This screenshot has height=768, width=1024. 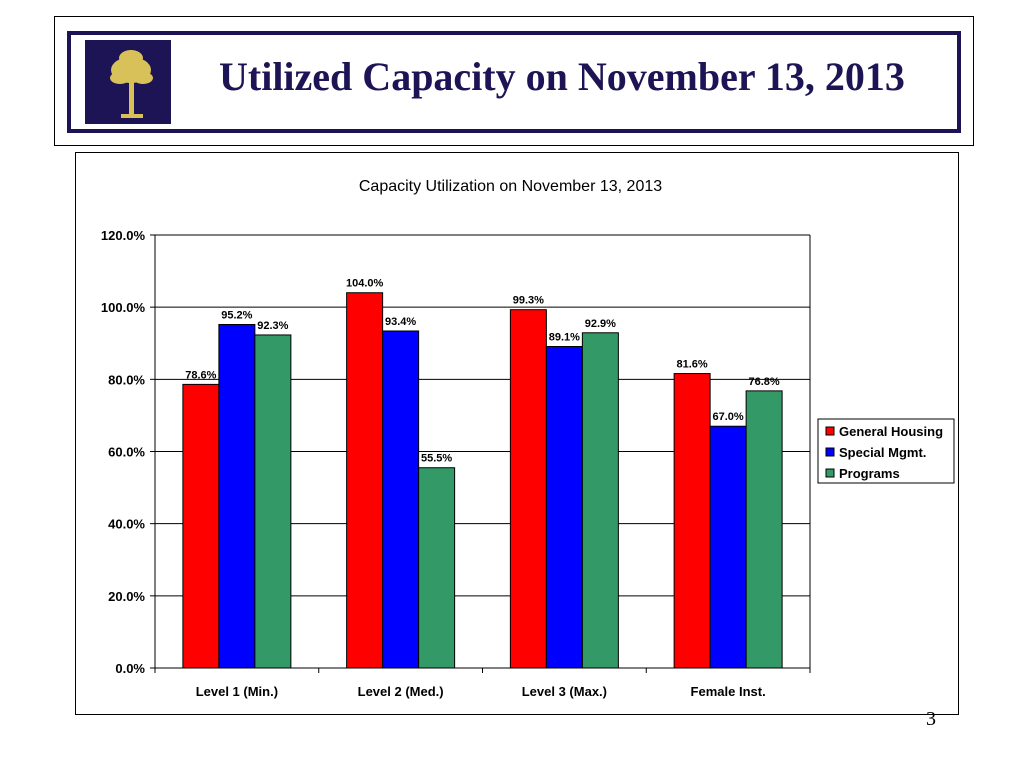 What do you see at coordinates (891, 431) in the screenshot?
I see `legend-label: General Housing` at bounding box center [891, 431].